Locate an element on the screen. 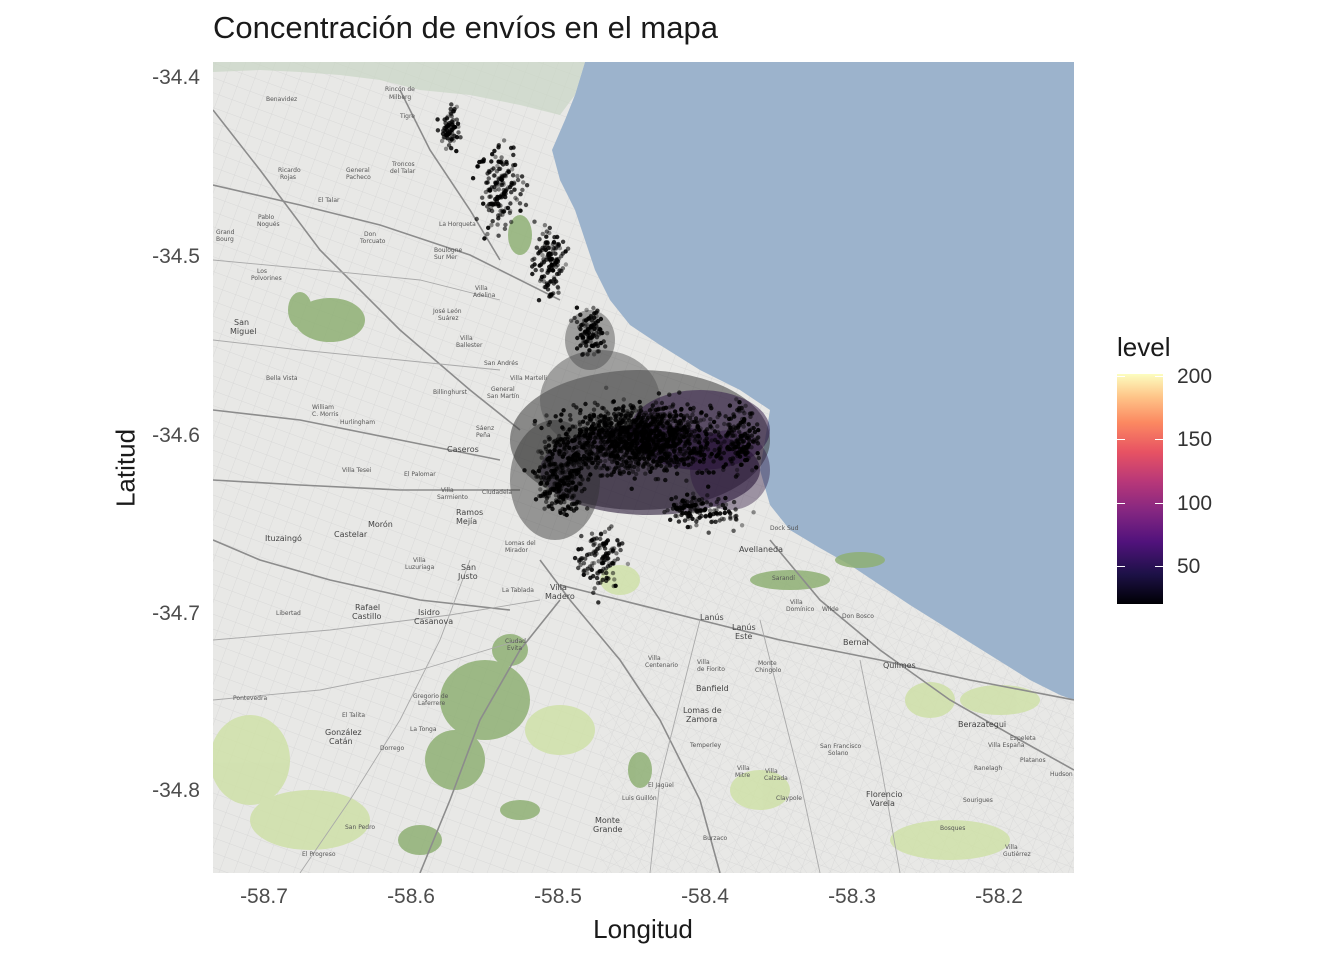 Image resolution: width=1344 pixels, height=960 pixels. svg-text: C. Morris is located at coordinates (325, 414).